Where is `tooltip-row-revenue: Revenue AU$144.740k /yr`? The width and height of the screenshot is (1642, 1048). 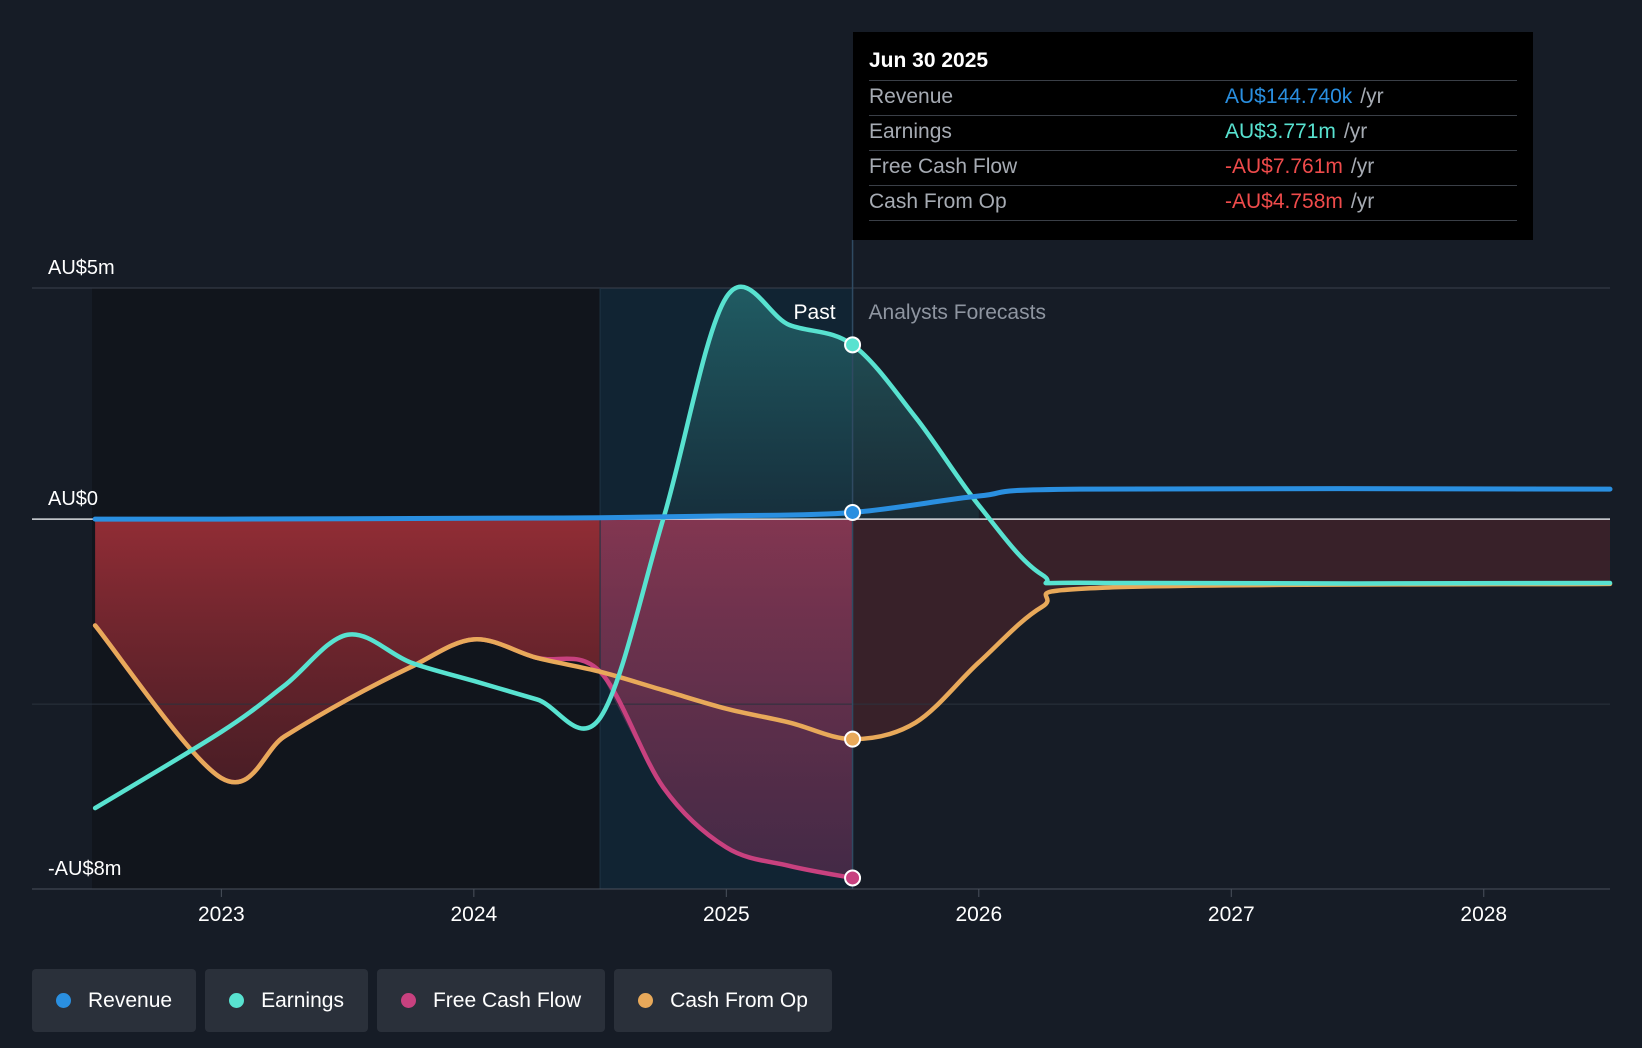 tooltip-row-revenue: Revenue AU$144.740k /yr is located at coordinates (1193, 98).